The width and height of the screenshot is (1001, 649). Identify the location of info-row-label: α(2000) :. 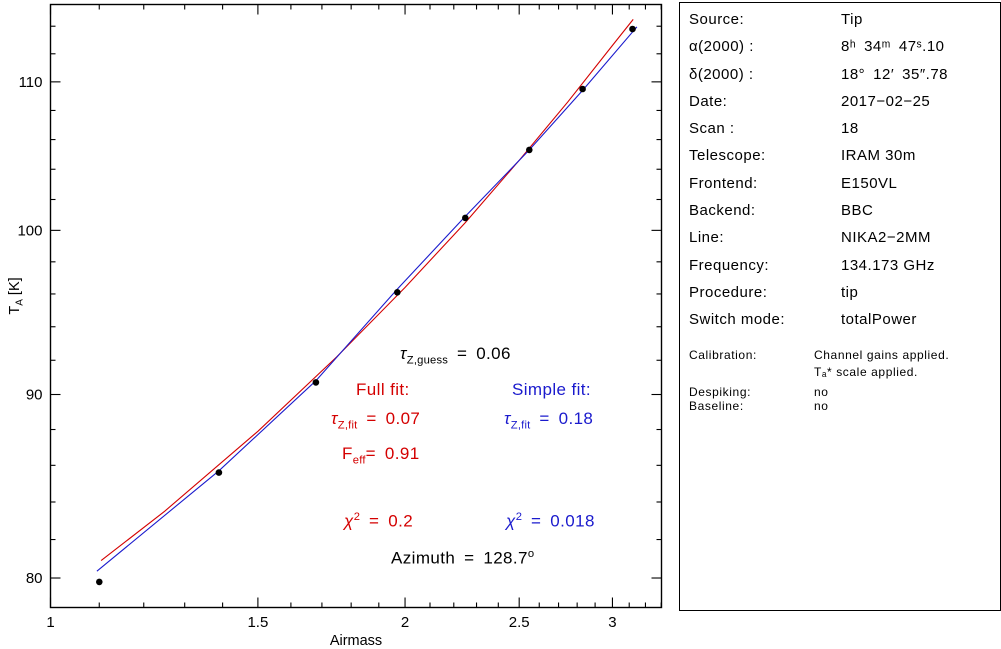
(721, 47).